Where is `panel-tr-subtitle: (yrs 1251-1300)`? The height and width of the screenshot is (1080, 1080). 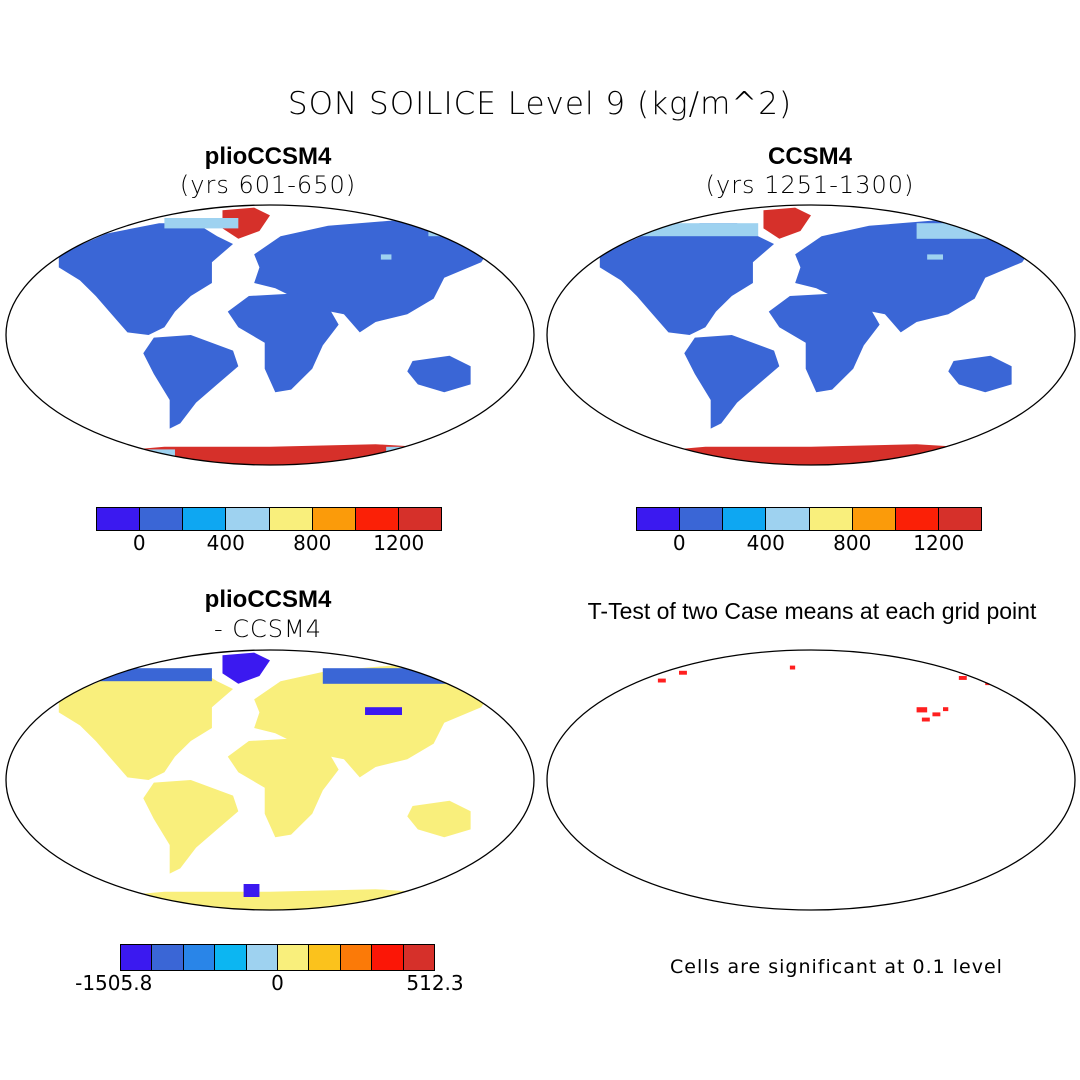 panel-tr-subtitle: (yrs 1251-1300) is located at coordinates (810, 185).